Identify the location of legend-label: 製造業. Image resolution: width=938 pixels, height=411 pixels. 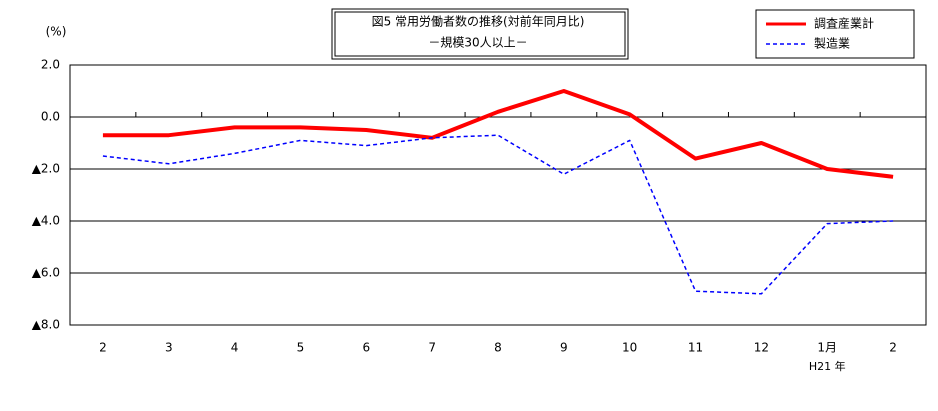
(832, 44).